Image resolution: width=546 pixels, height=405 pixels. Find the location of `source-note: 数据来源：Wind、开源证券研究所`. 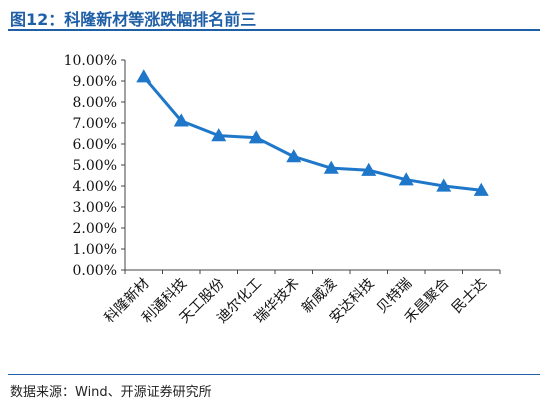

source-note: 数据来源：Wind、开源证券研究所 is located at coordinates (111, 392).